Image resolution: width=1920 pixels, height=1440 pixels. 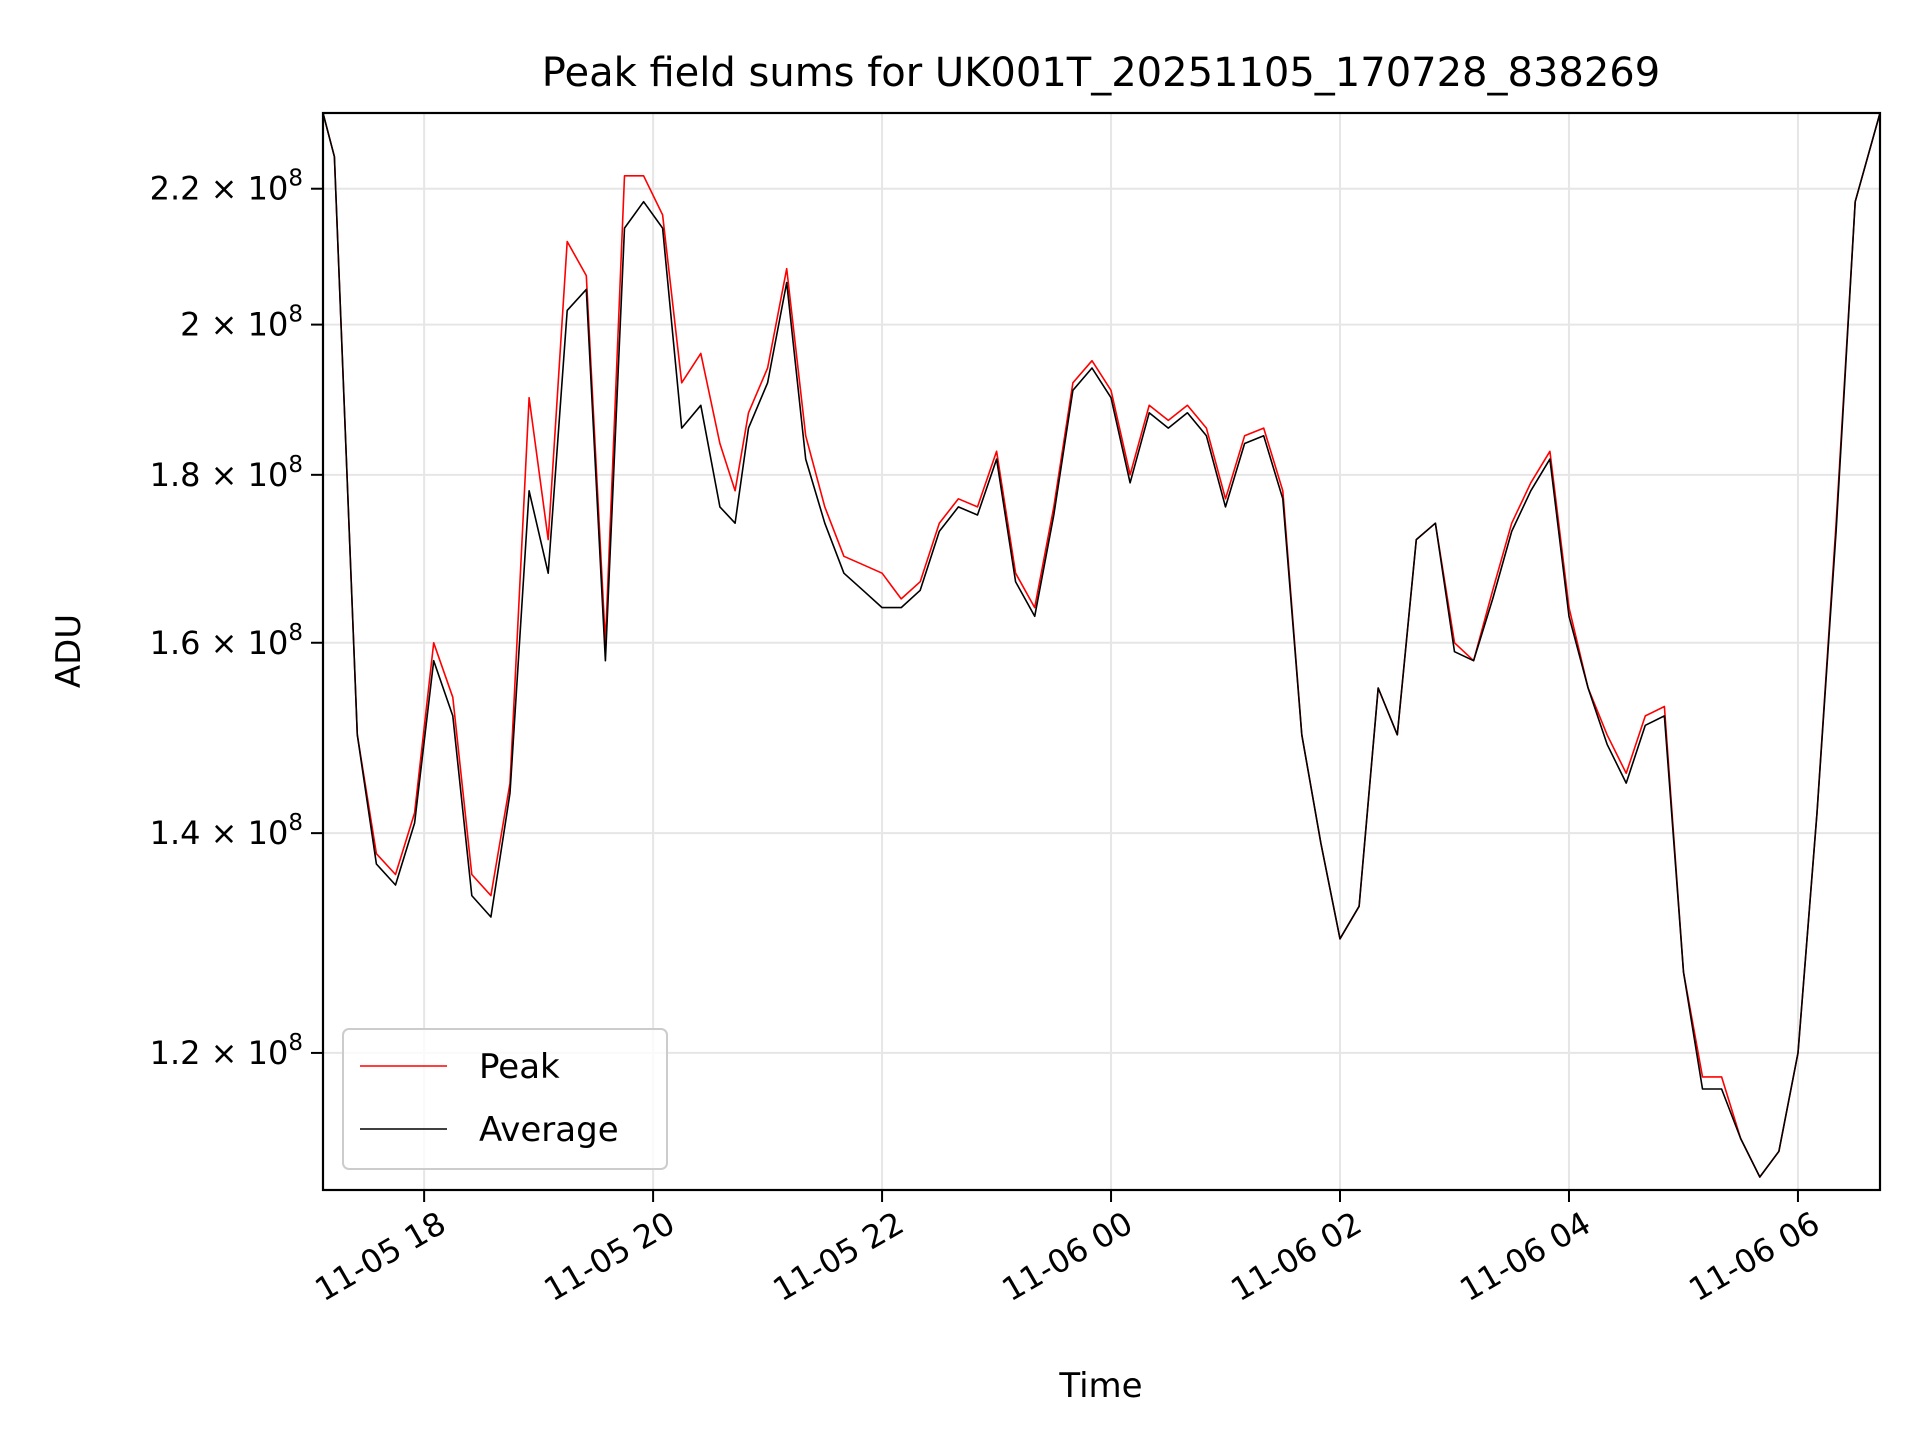 I want to click on legend-box, so click(x=505, y=1099).